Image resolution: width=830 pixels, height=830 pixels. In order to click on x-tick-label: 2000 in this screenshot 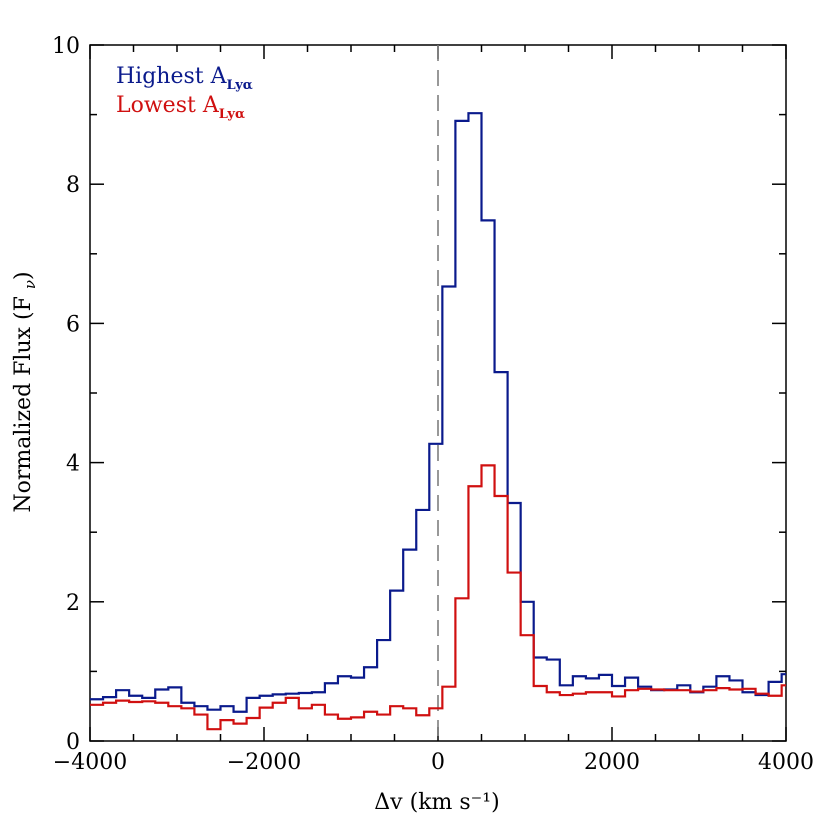, I will do `click(612, 762)`.